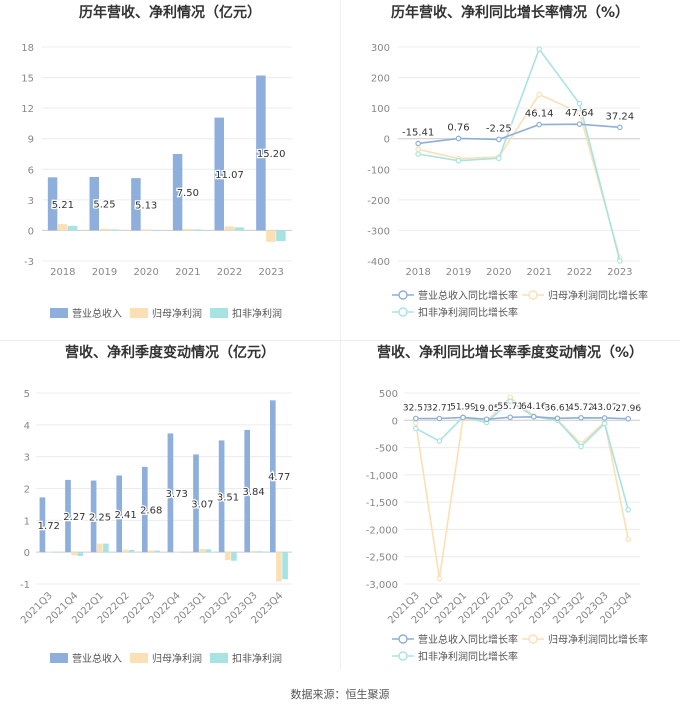  I want to click on data-label: 4.77, so click(279, 477).